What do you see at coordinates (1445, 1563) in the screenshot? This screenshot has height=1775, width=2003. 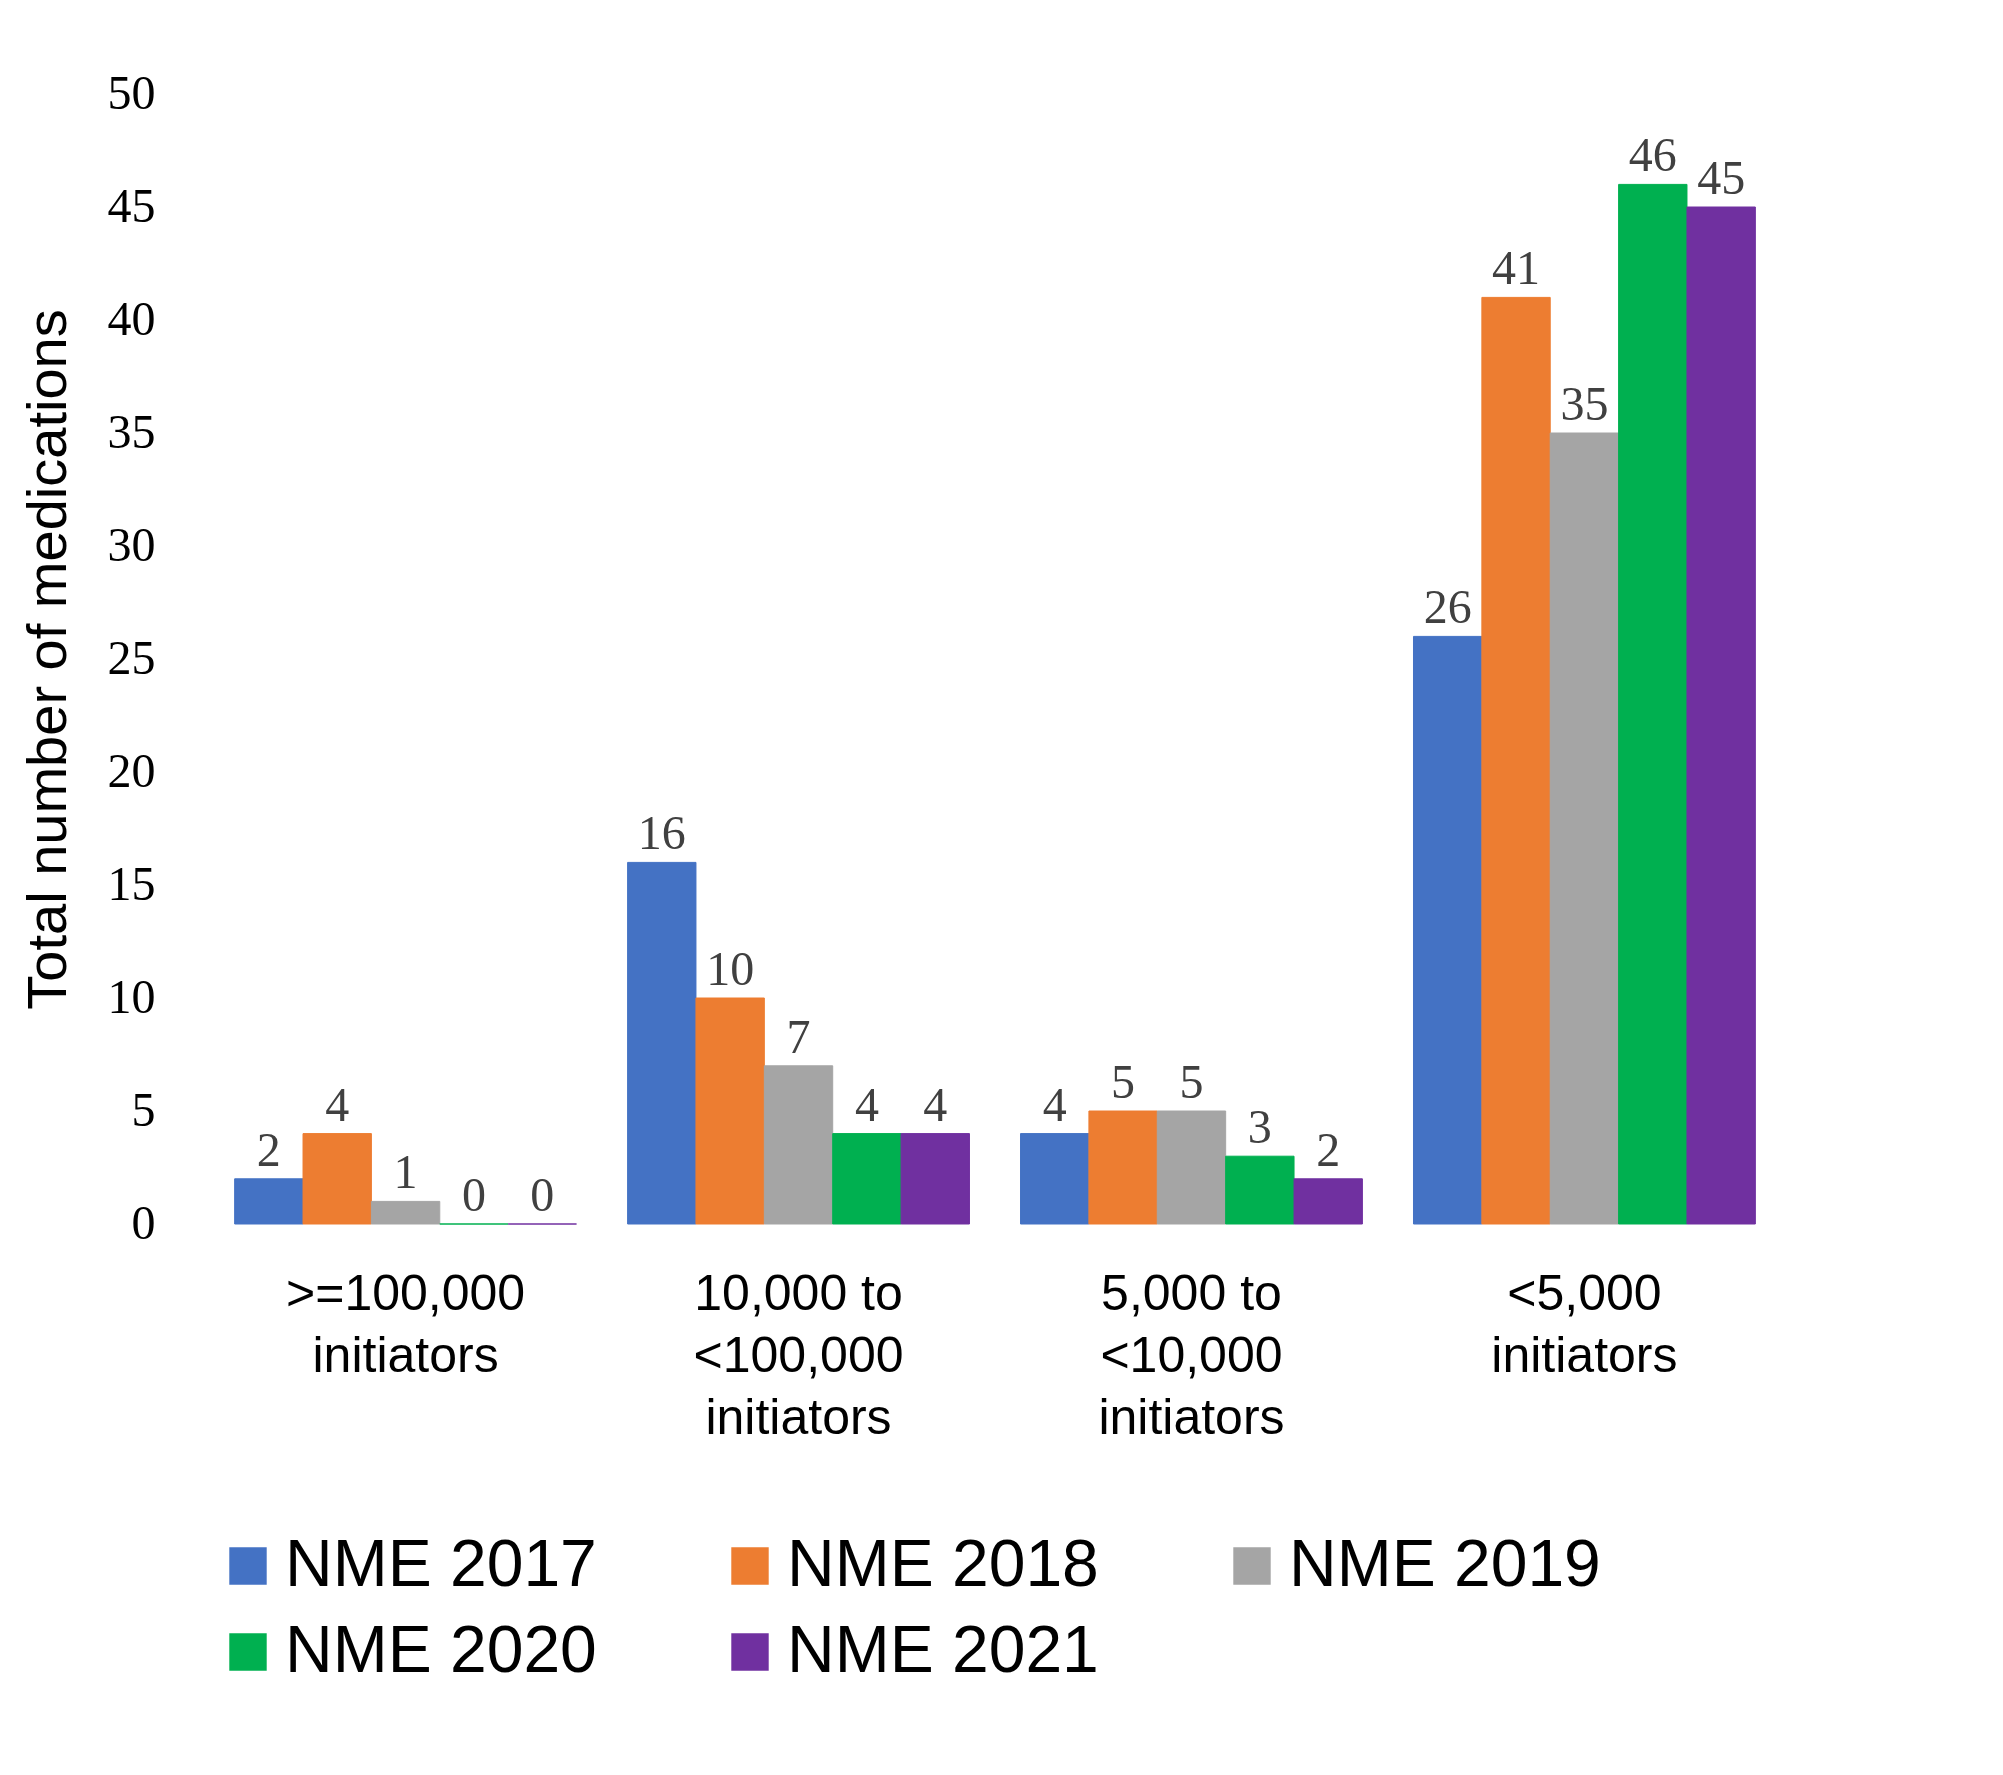 I see `legend-label: NME 2019` at bounding box center [1445, 1563].